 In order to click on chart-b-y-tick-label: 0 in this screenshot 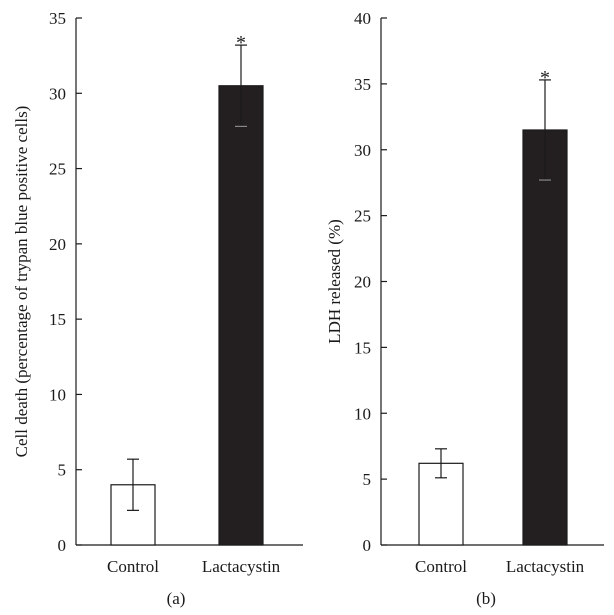, I will do `click(367, 545)`.